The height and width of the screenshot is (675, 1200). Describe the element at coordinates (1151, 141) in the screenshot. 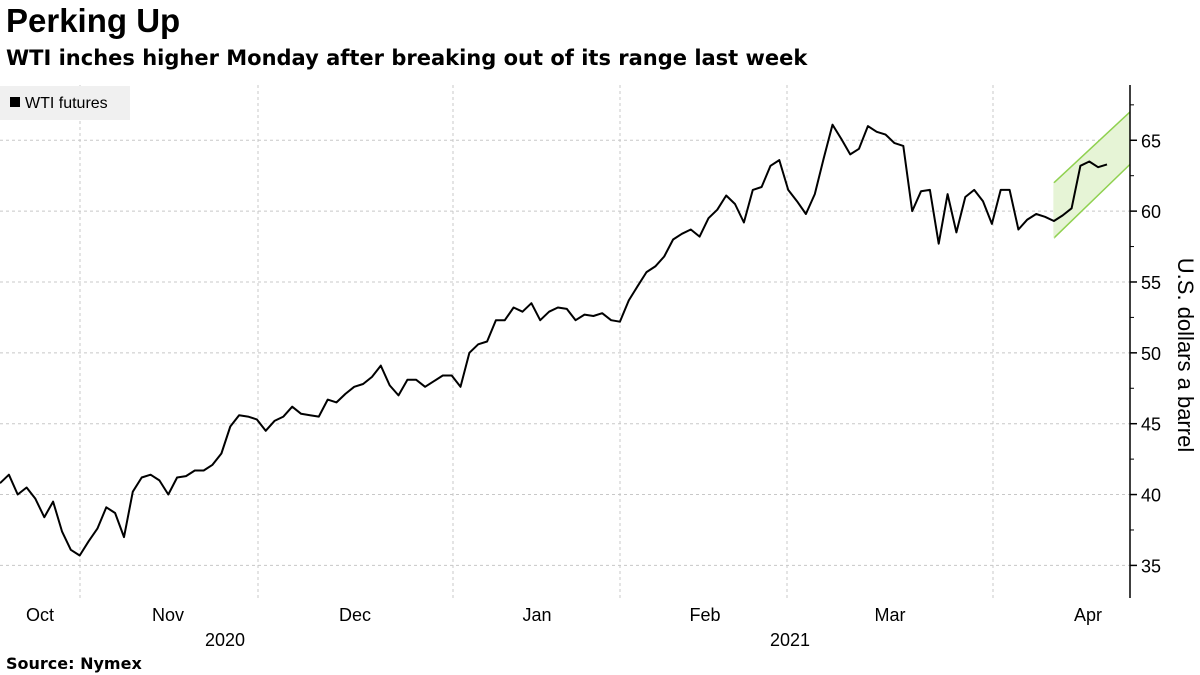

I see `y-tick-label: 65` at that location.